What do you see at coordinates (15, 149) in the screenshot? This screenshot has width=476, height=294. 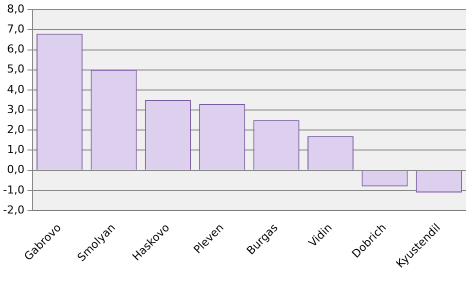 I see `y-tick-label: 1,0` at bounding box center [15, 149].